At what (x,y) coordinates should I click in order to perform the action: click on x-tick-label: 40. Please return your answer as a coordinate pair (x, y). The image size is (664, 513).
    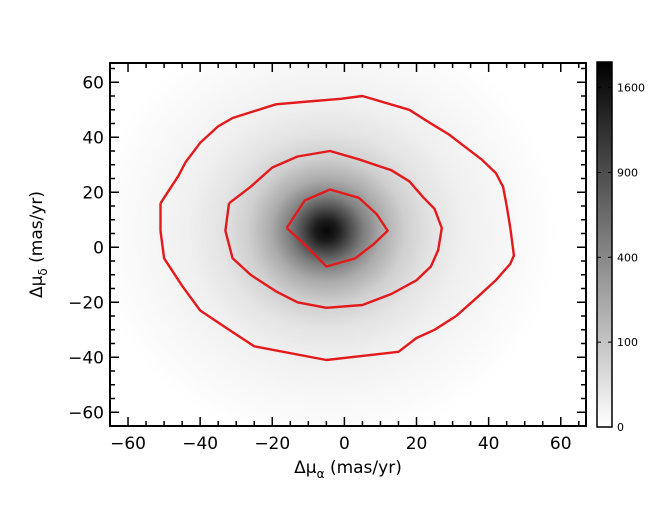
    Looking at the image, I should click on (489, 444).